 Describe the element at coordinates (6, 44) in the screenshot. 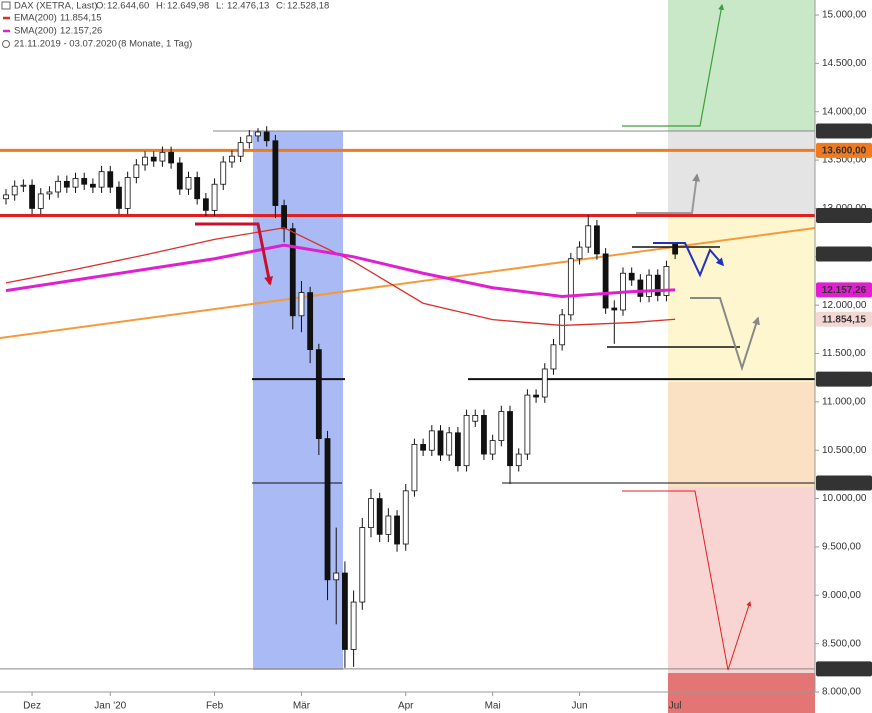

I see `clock-icon` at that location.